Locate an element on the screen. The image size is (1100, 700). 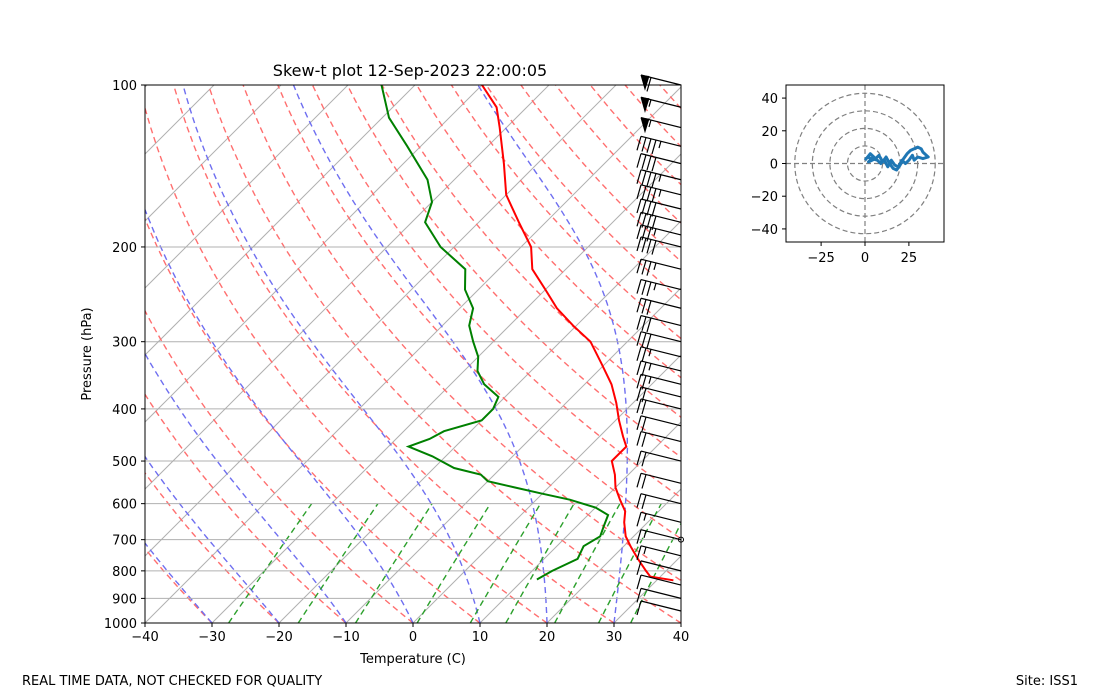
hodograph-y-tick-label: 0 is located at coordinates (774, 165).